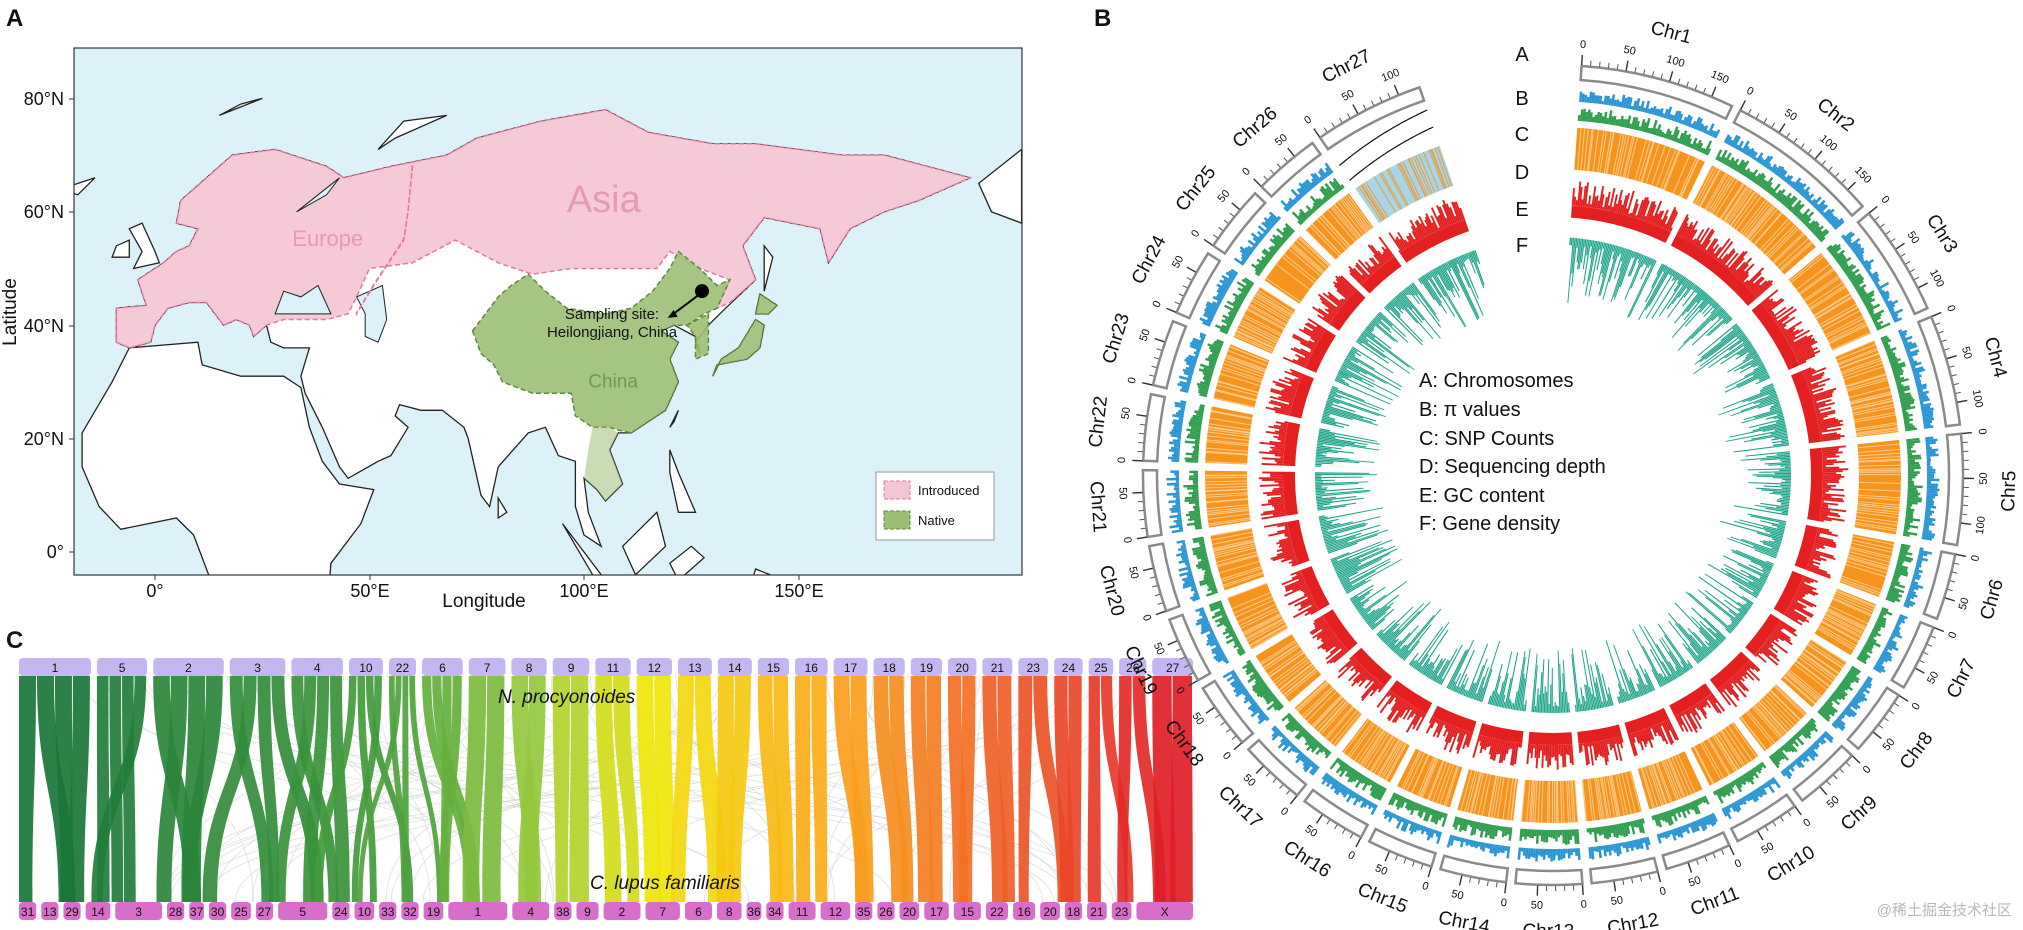 The image size is (2023, 930). I want to click on circos-legend-item: E: GC content, so click(1482, 496).